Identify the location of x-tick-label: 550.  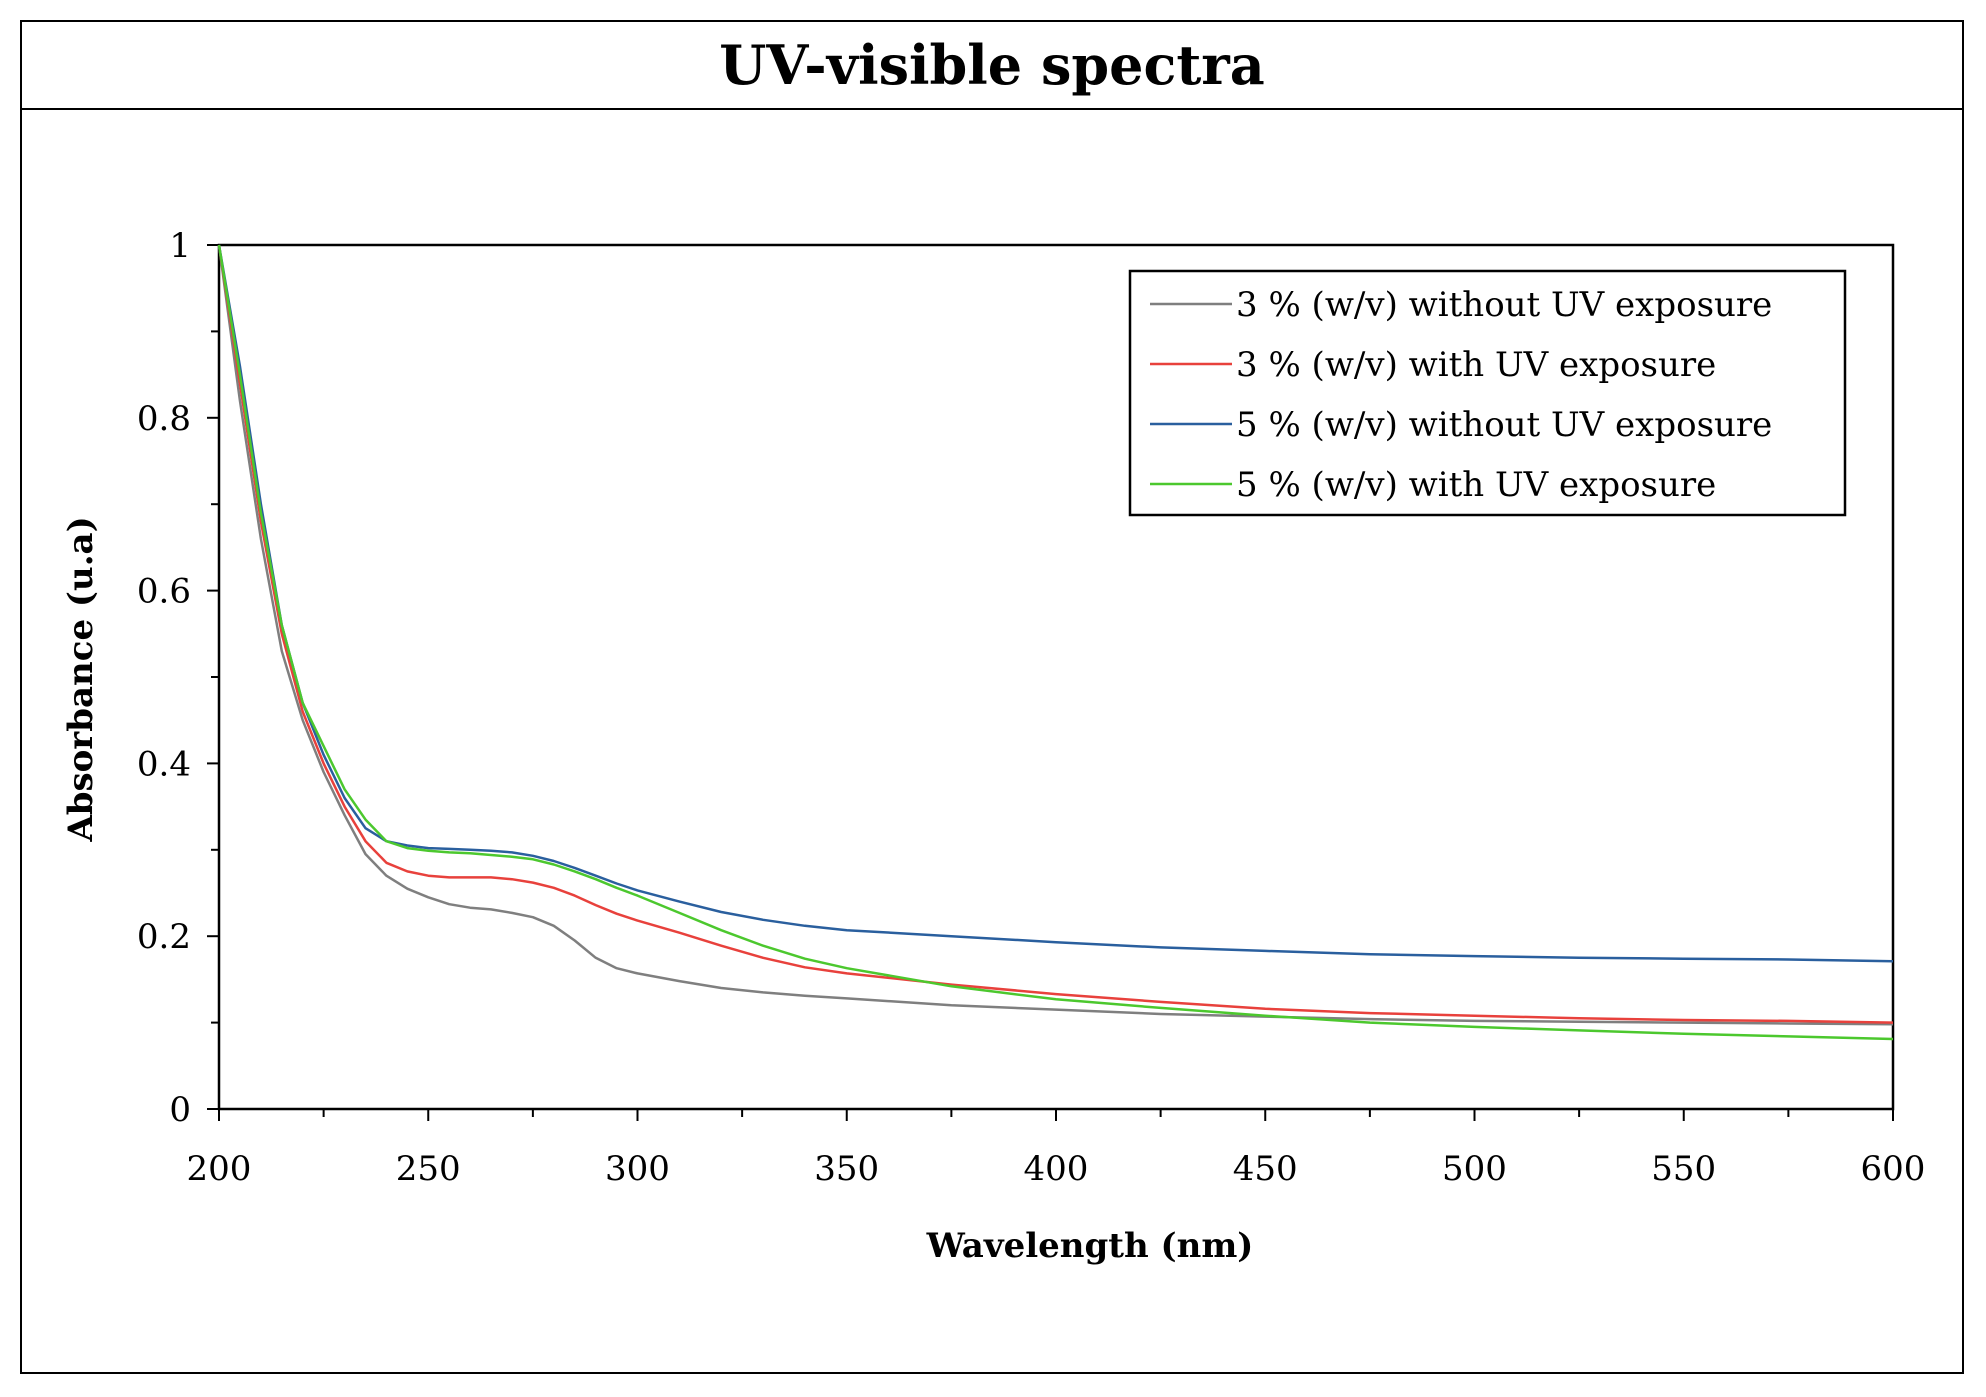
(1683, 1169).